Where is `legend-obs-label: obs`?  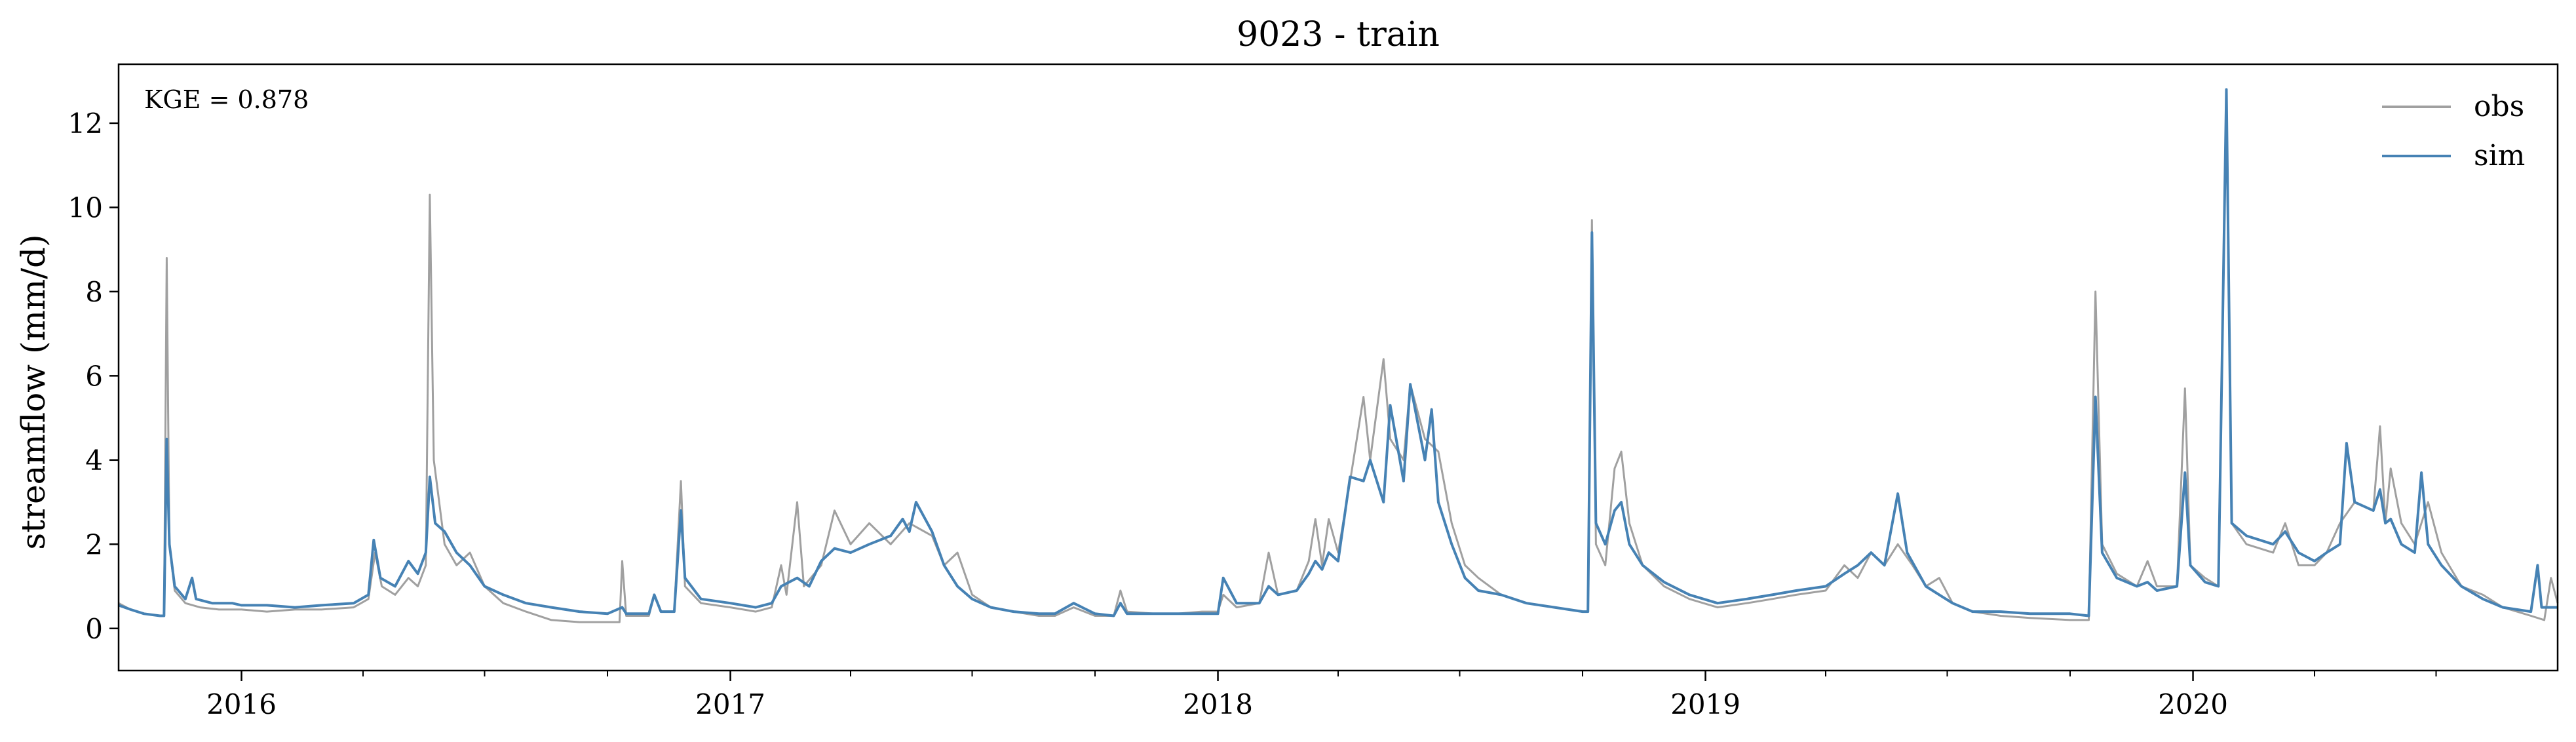 legend-obs-label: obs is located at coordinates (2499, 106).